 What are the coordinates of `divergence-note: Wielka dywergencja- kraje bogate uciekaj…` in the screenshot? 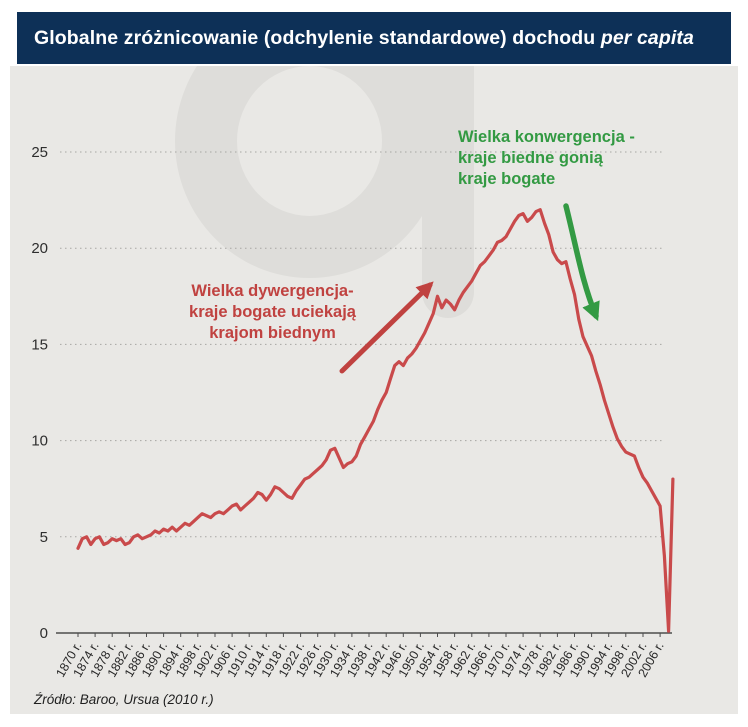 It's located at (272, 312).